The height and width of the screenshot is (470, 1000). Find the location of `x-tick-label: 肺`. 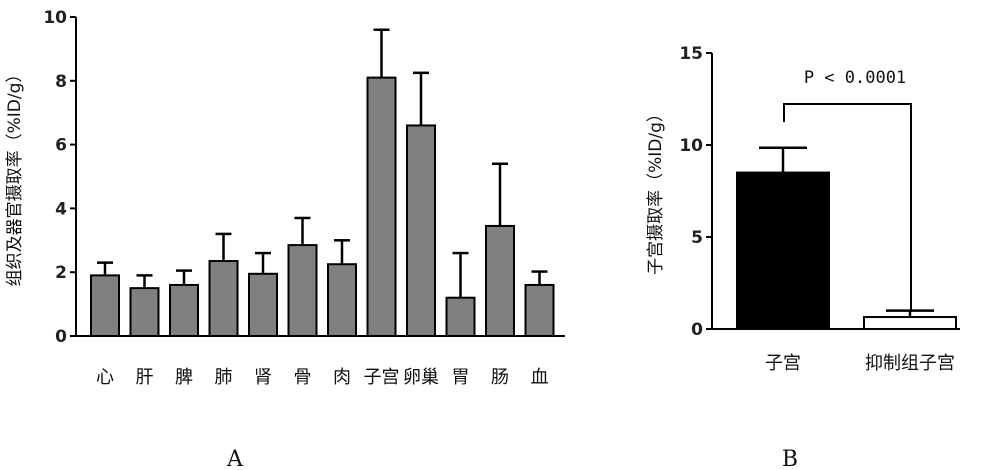

x-tick-label: 肺 is located at coordinates (224, 377).